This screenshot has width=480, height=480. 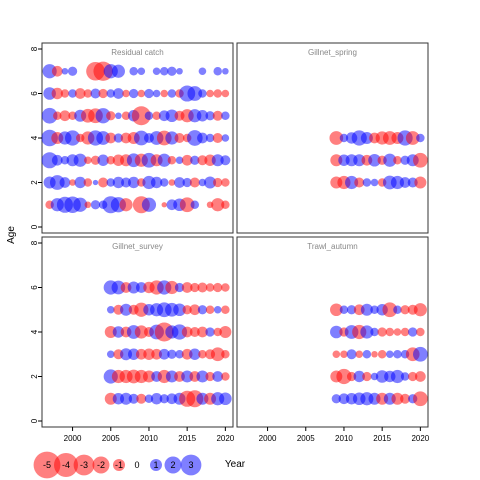 I want to click on bubble-3-age4-2014, so click(x=179, y=332).